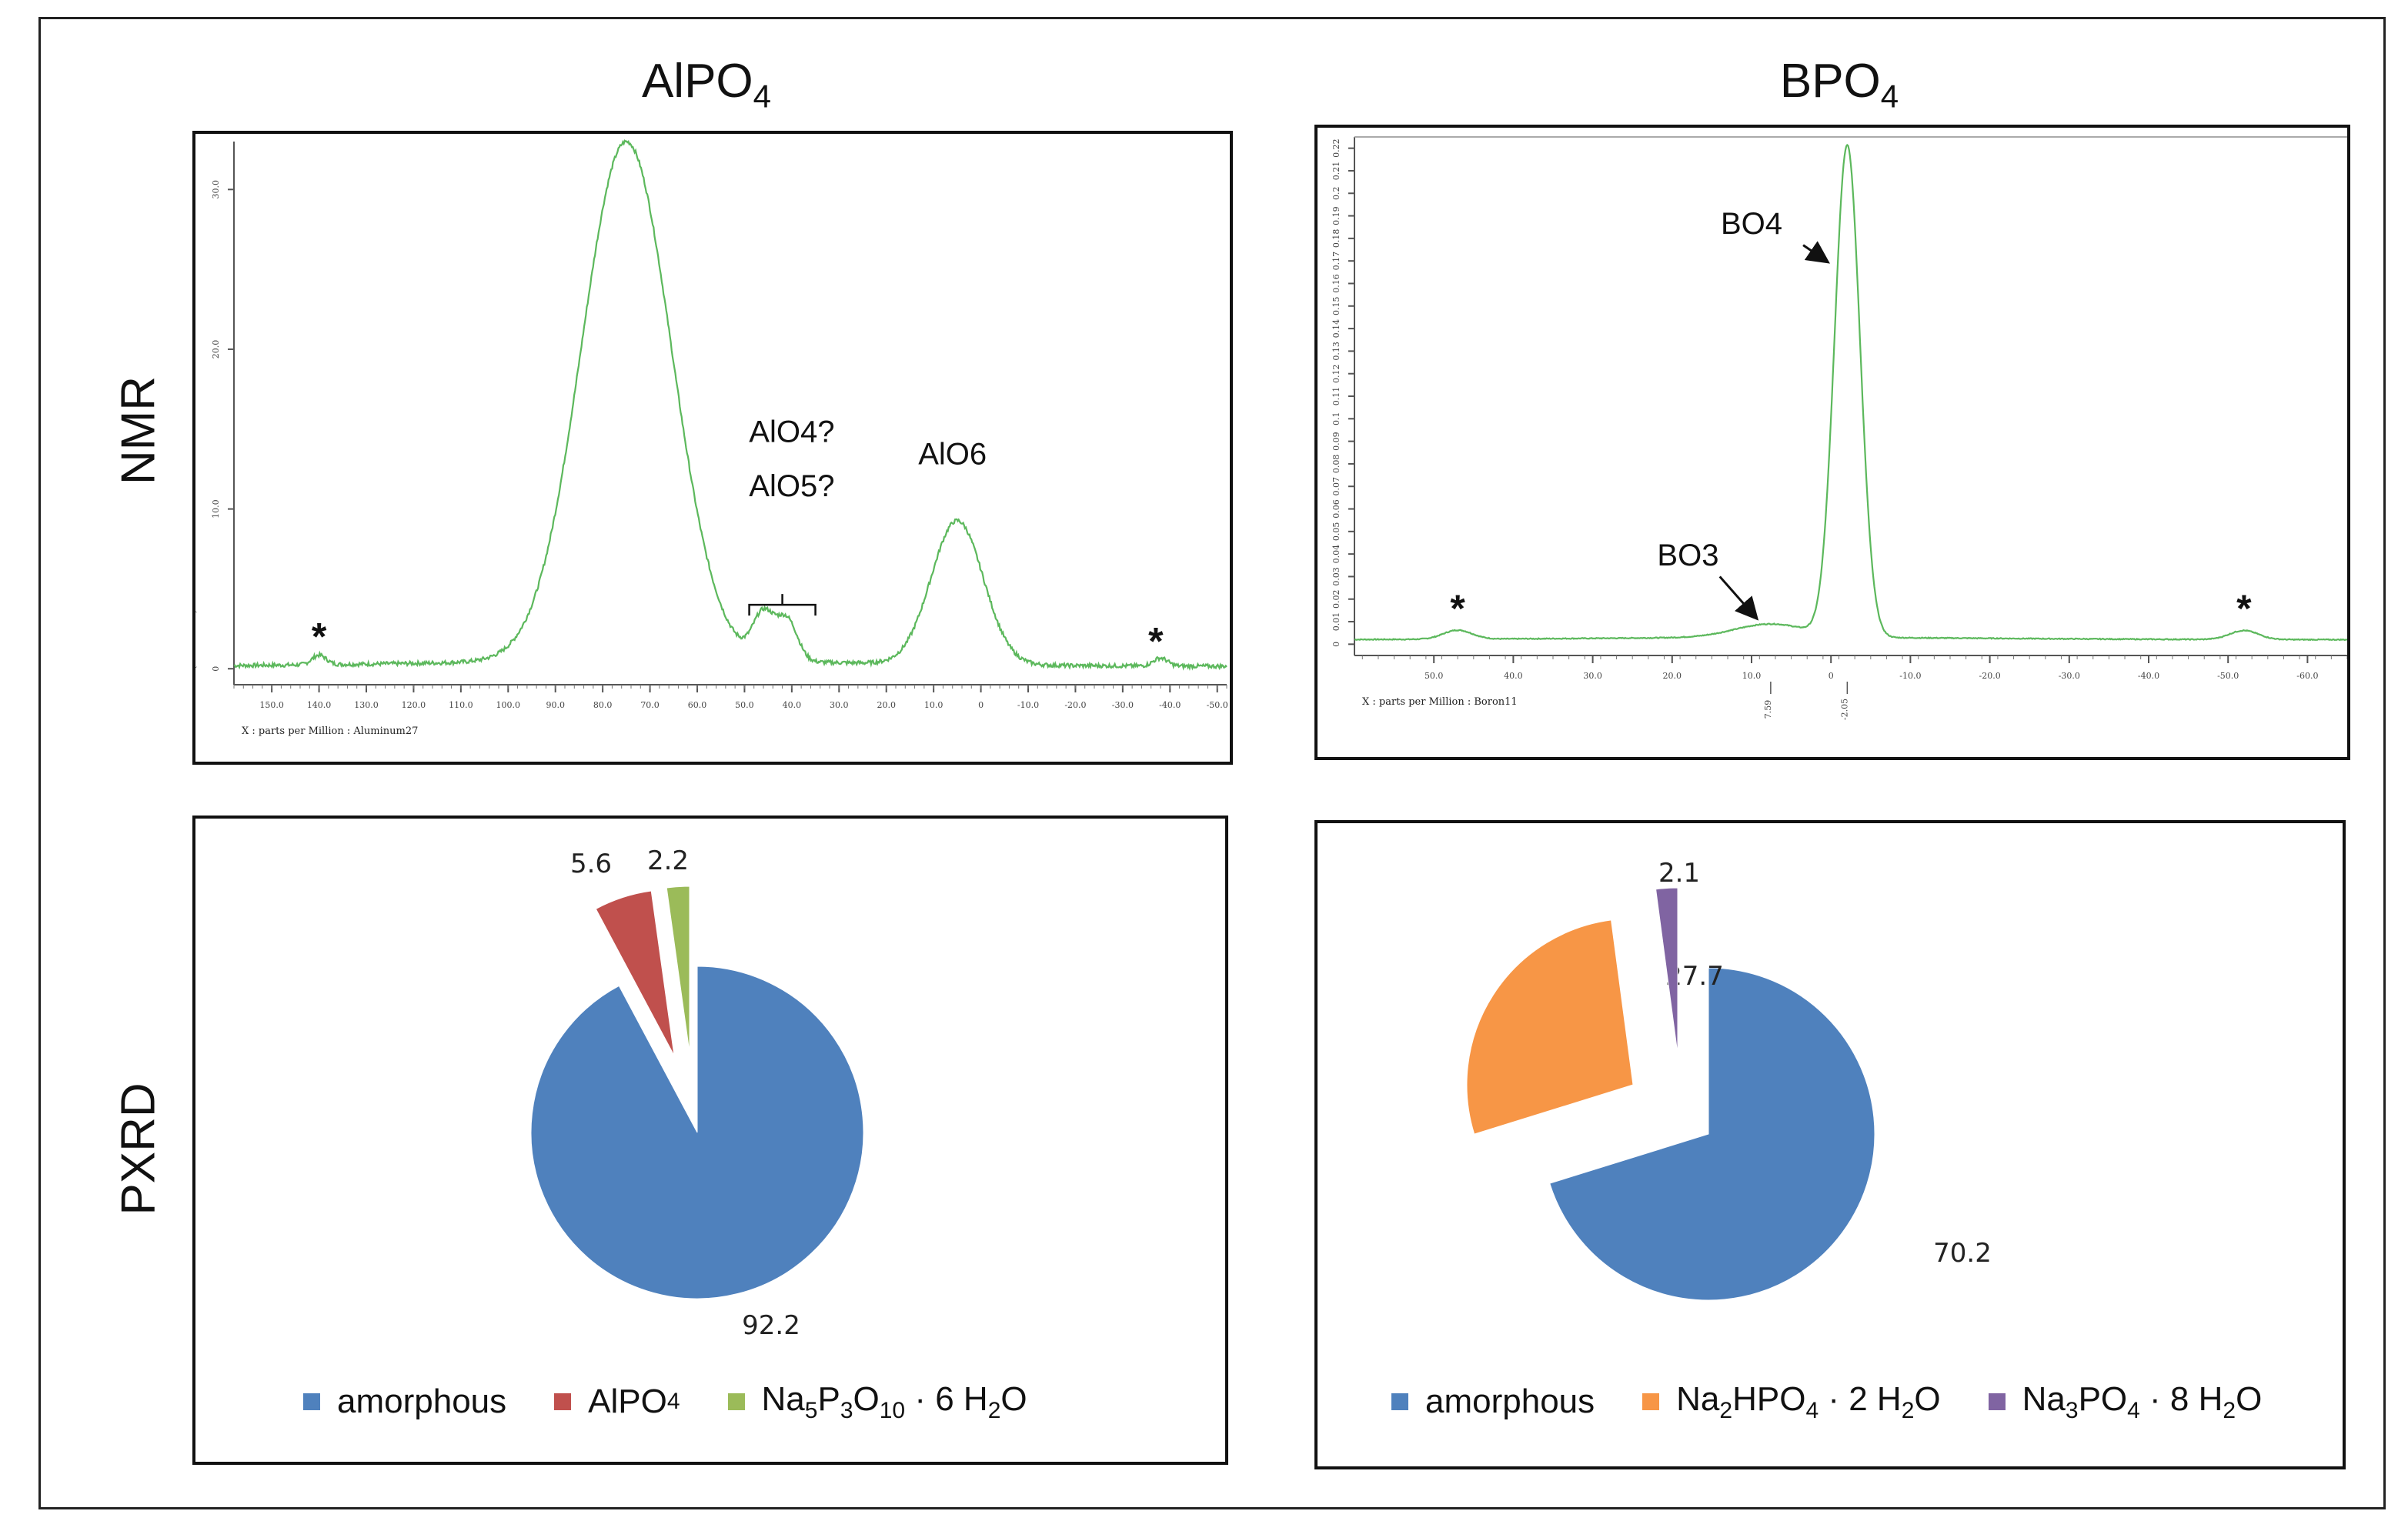  What do you see at coordinates (216, 509) in the screenshot?
I see `y-tick-label: 10.0` at bounding box center [216, 509].